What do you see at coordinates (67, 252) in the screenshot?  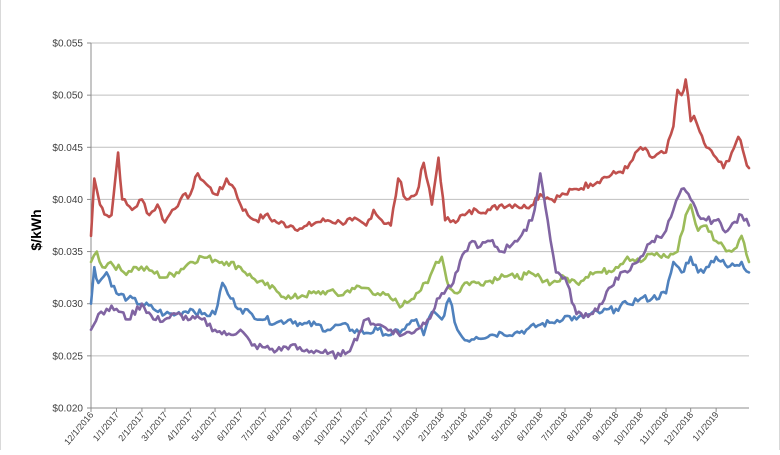 I see `y-tick-label: $0.035` at bounding box center [67, 252].